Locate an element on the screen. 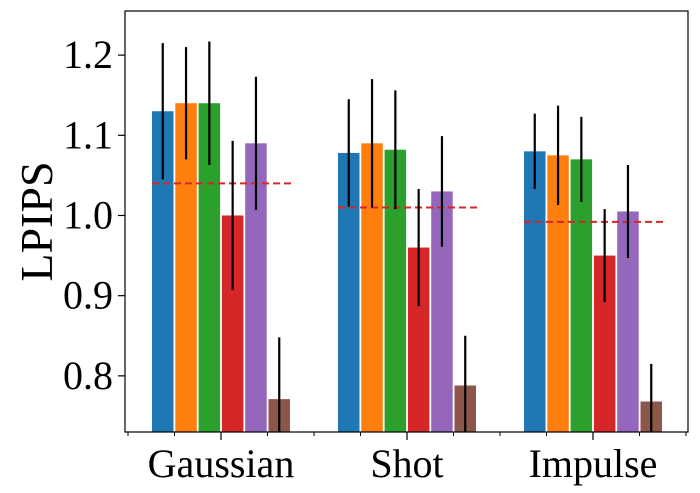  y-tick-label: 1.1 is located at coordinates (88, 134).